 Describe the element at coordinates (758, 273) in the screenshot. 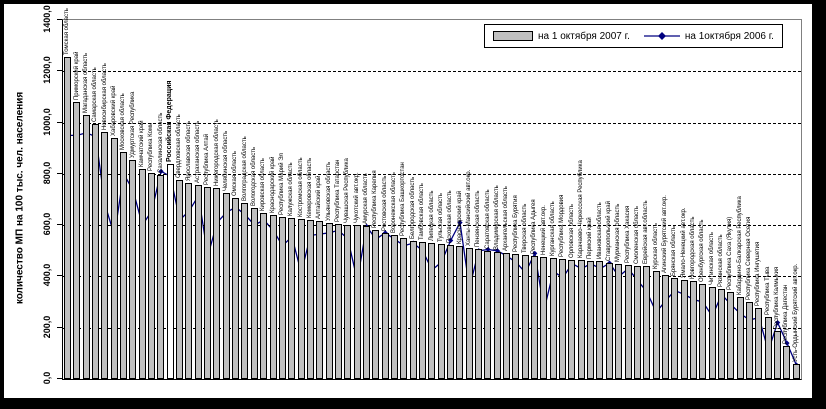

I see `bar-label: Республика Ингушетия` at that location.